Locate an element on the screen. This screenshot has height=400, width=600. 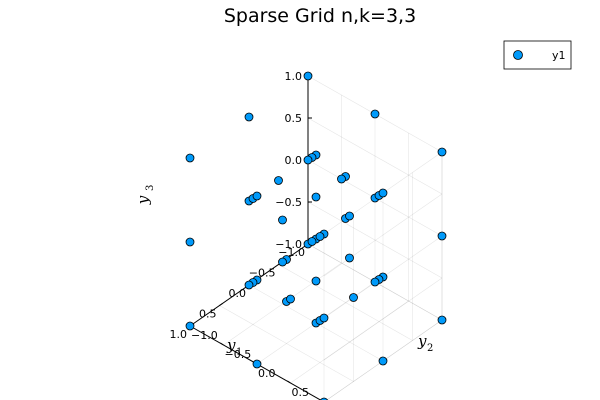
svg-text: 3 is located at coordinates (150, 188).